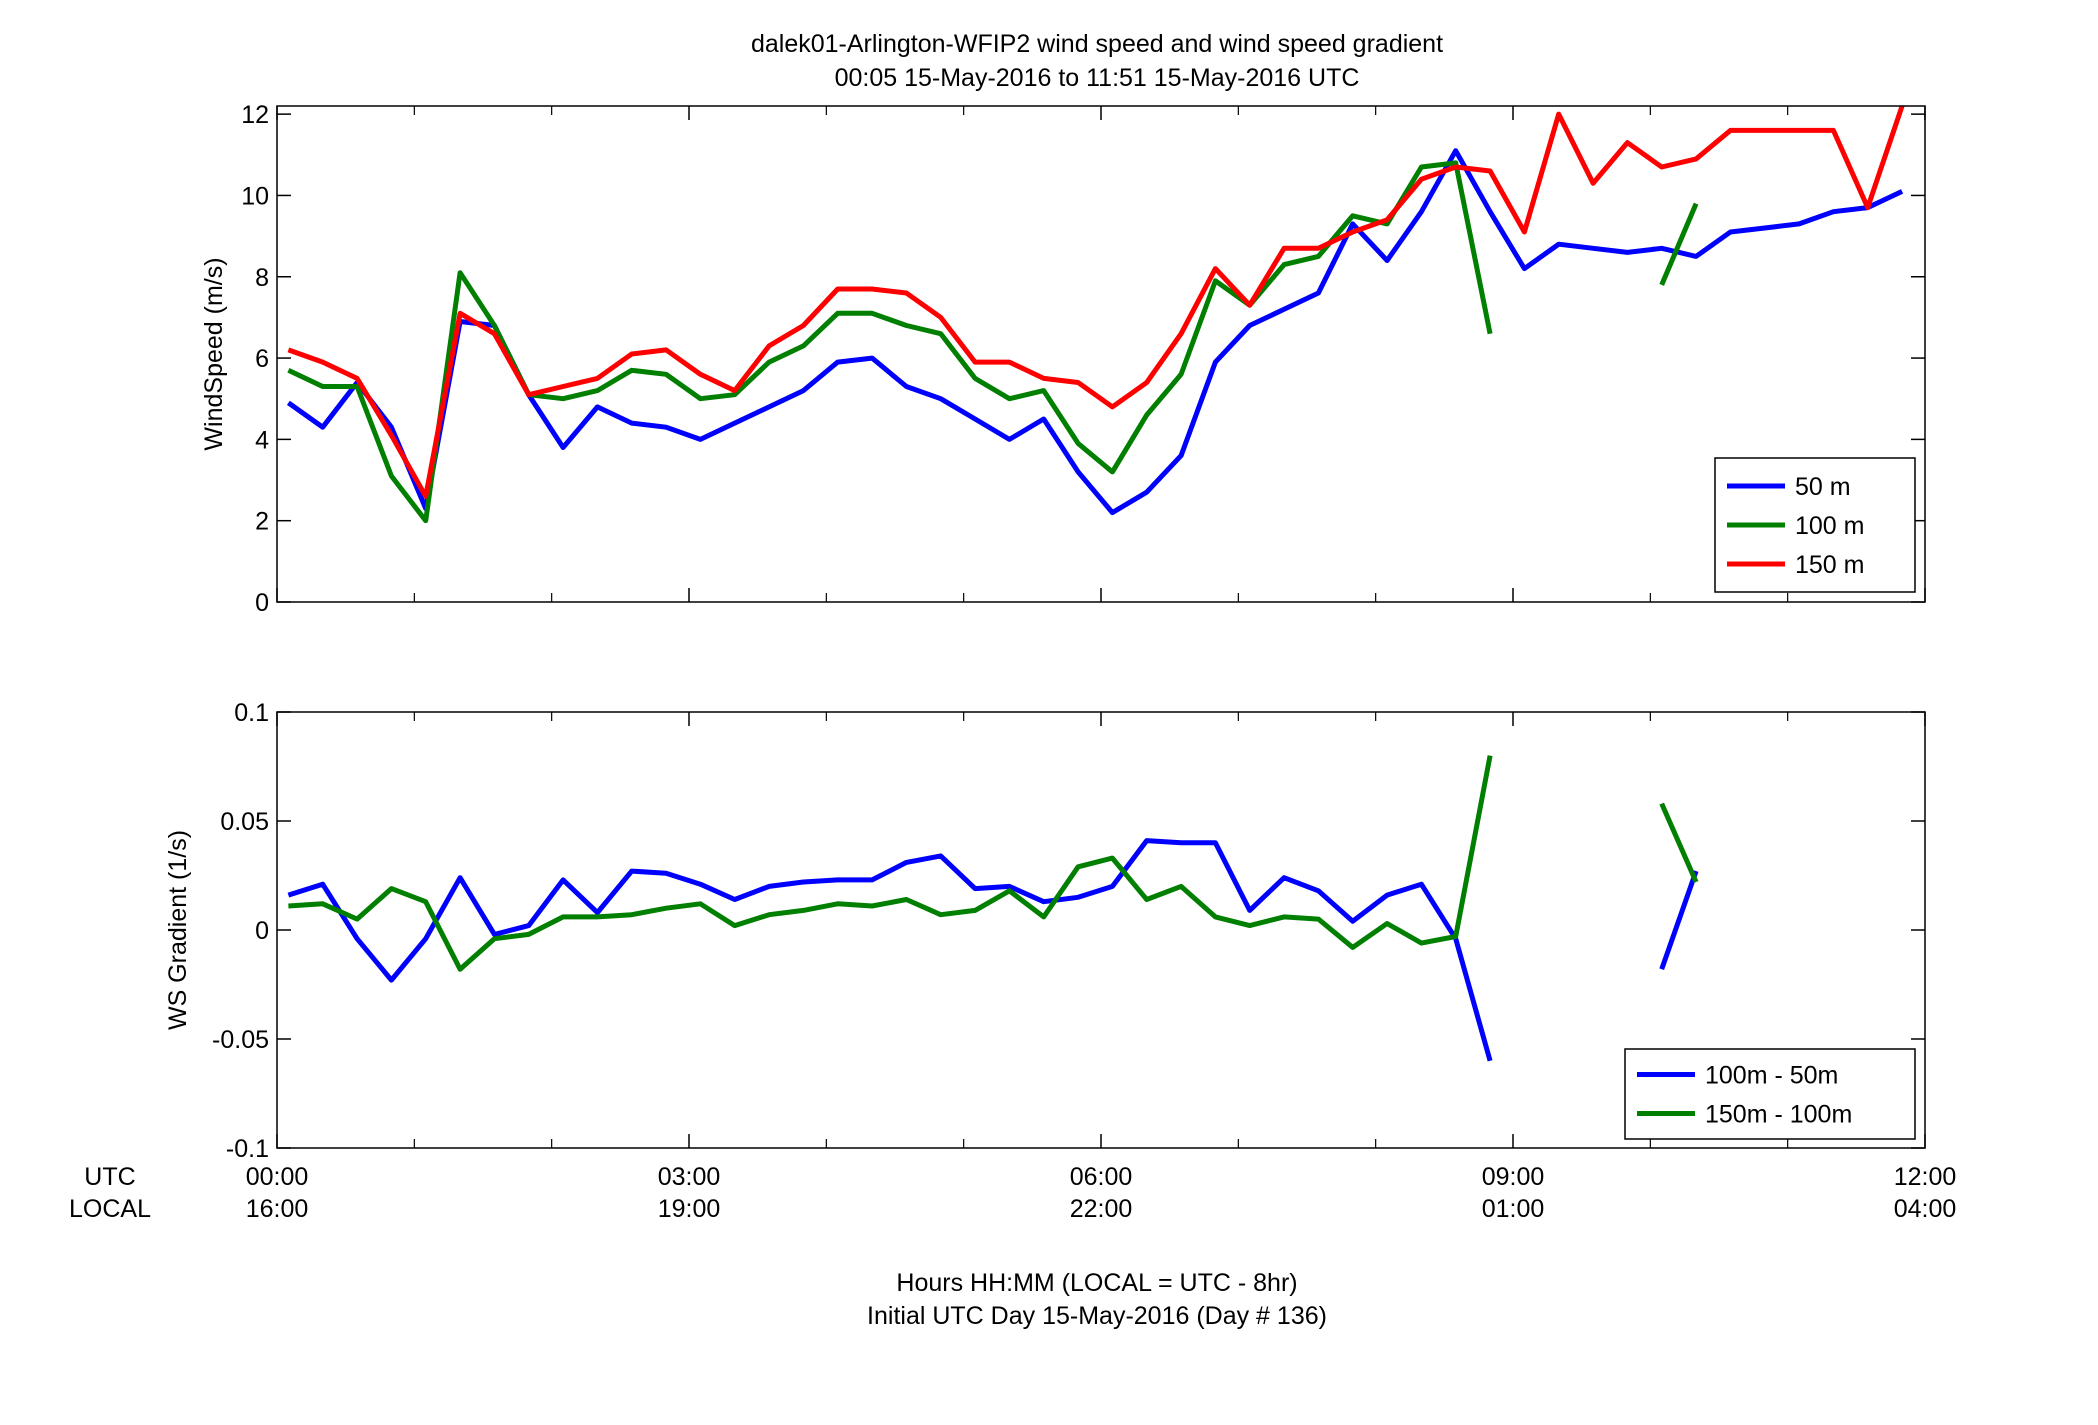  Describe the element at coordinates (240, 931) in the screenshot. I see `gradient-ytick-labels: -0.1 -0.05 0 0.05 0.1` at that location.